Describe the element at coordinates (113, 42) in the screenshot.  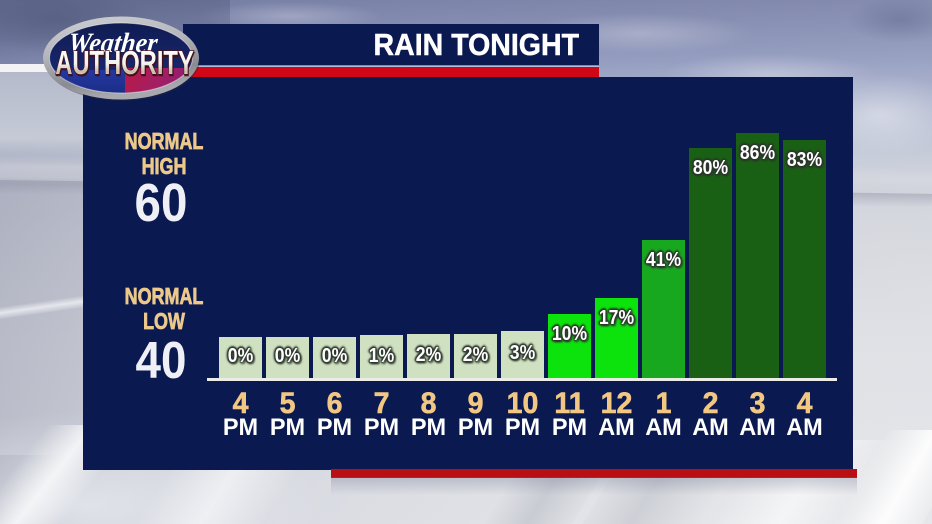
I see `svg-text: Weather` at that location.